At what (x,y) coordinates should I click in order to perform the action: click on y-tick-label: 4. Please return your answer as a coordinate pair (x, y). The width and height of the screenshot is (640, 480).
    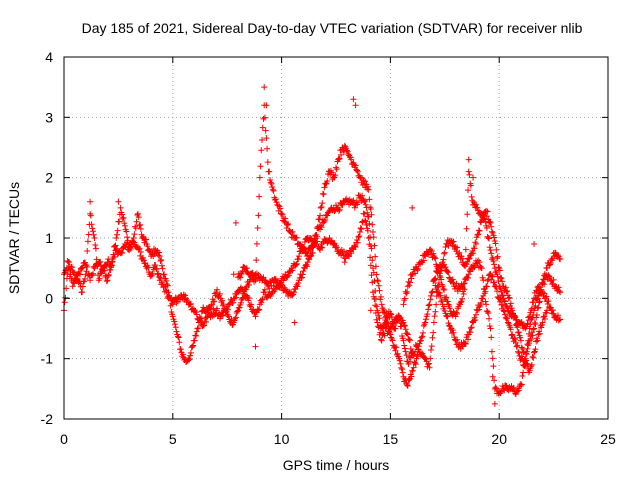
    Looking at the image, I should click on (49, 57).